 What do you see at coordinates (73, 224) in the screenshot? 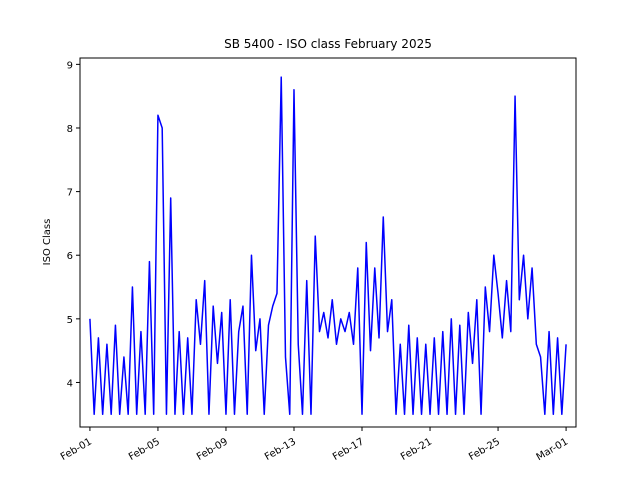
I see `y-axis: 4 5 6 7 8 9` at bounding box center [73, 224].